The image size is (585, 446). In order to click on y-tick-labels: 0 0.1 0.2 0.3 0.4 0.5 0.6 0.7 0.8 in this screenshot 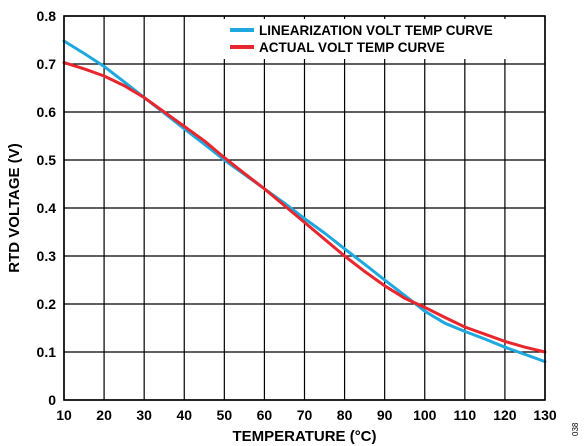, I will do `click(47, 208)`.